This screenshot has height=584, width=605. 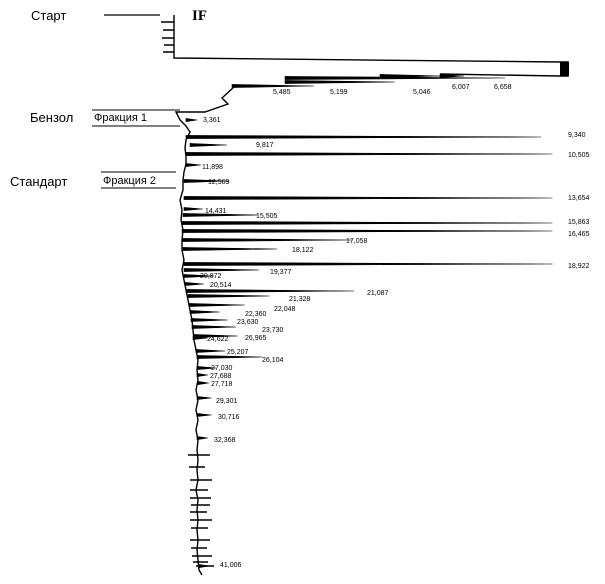 I want to click on retention-time-label: 5,046, so click(x=422, y=92).